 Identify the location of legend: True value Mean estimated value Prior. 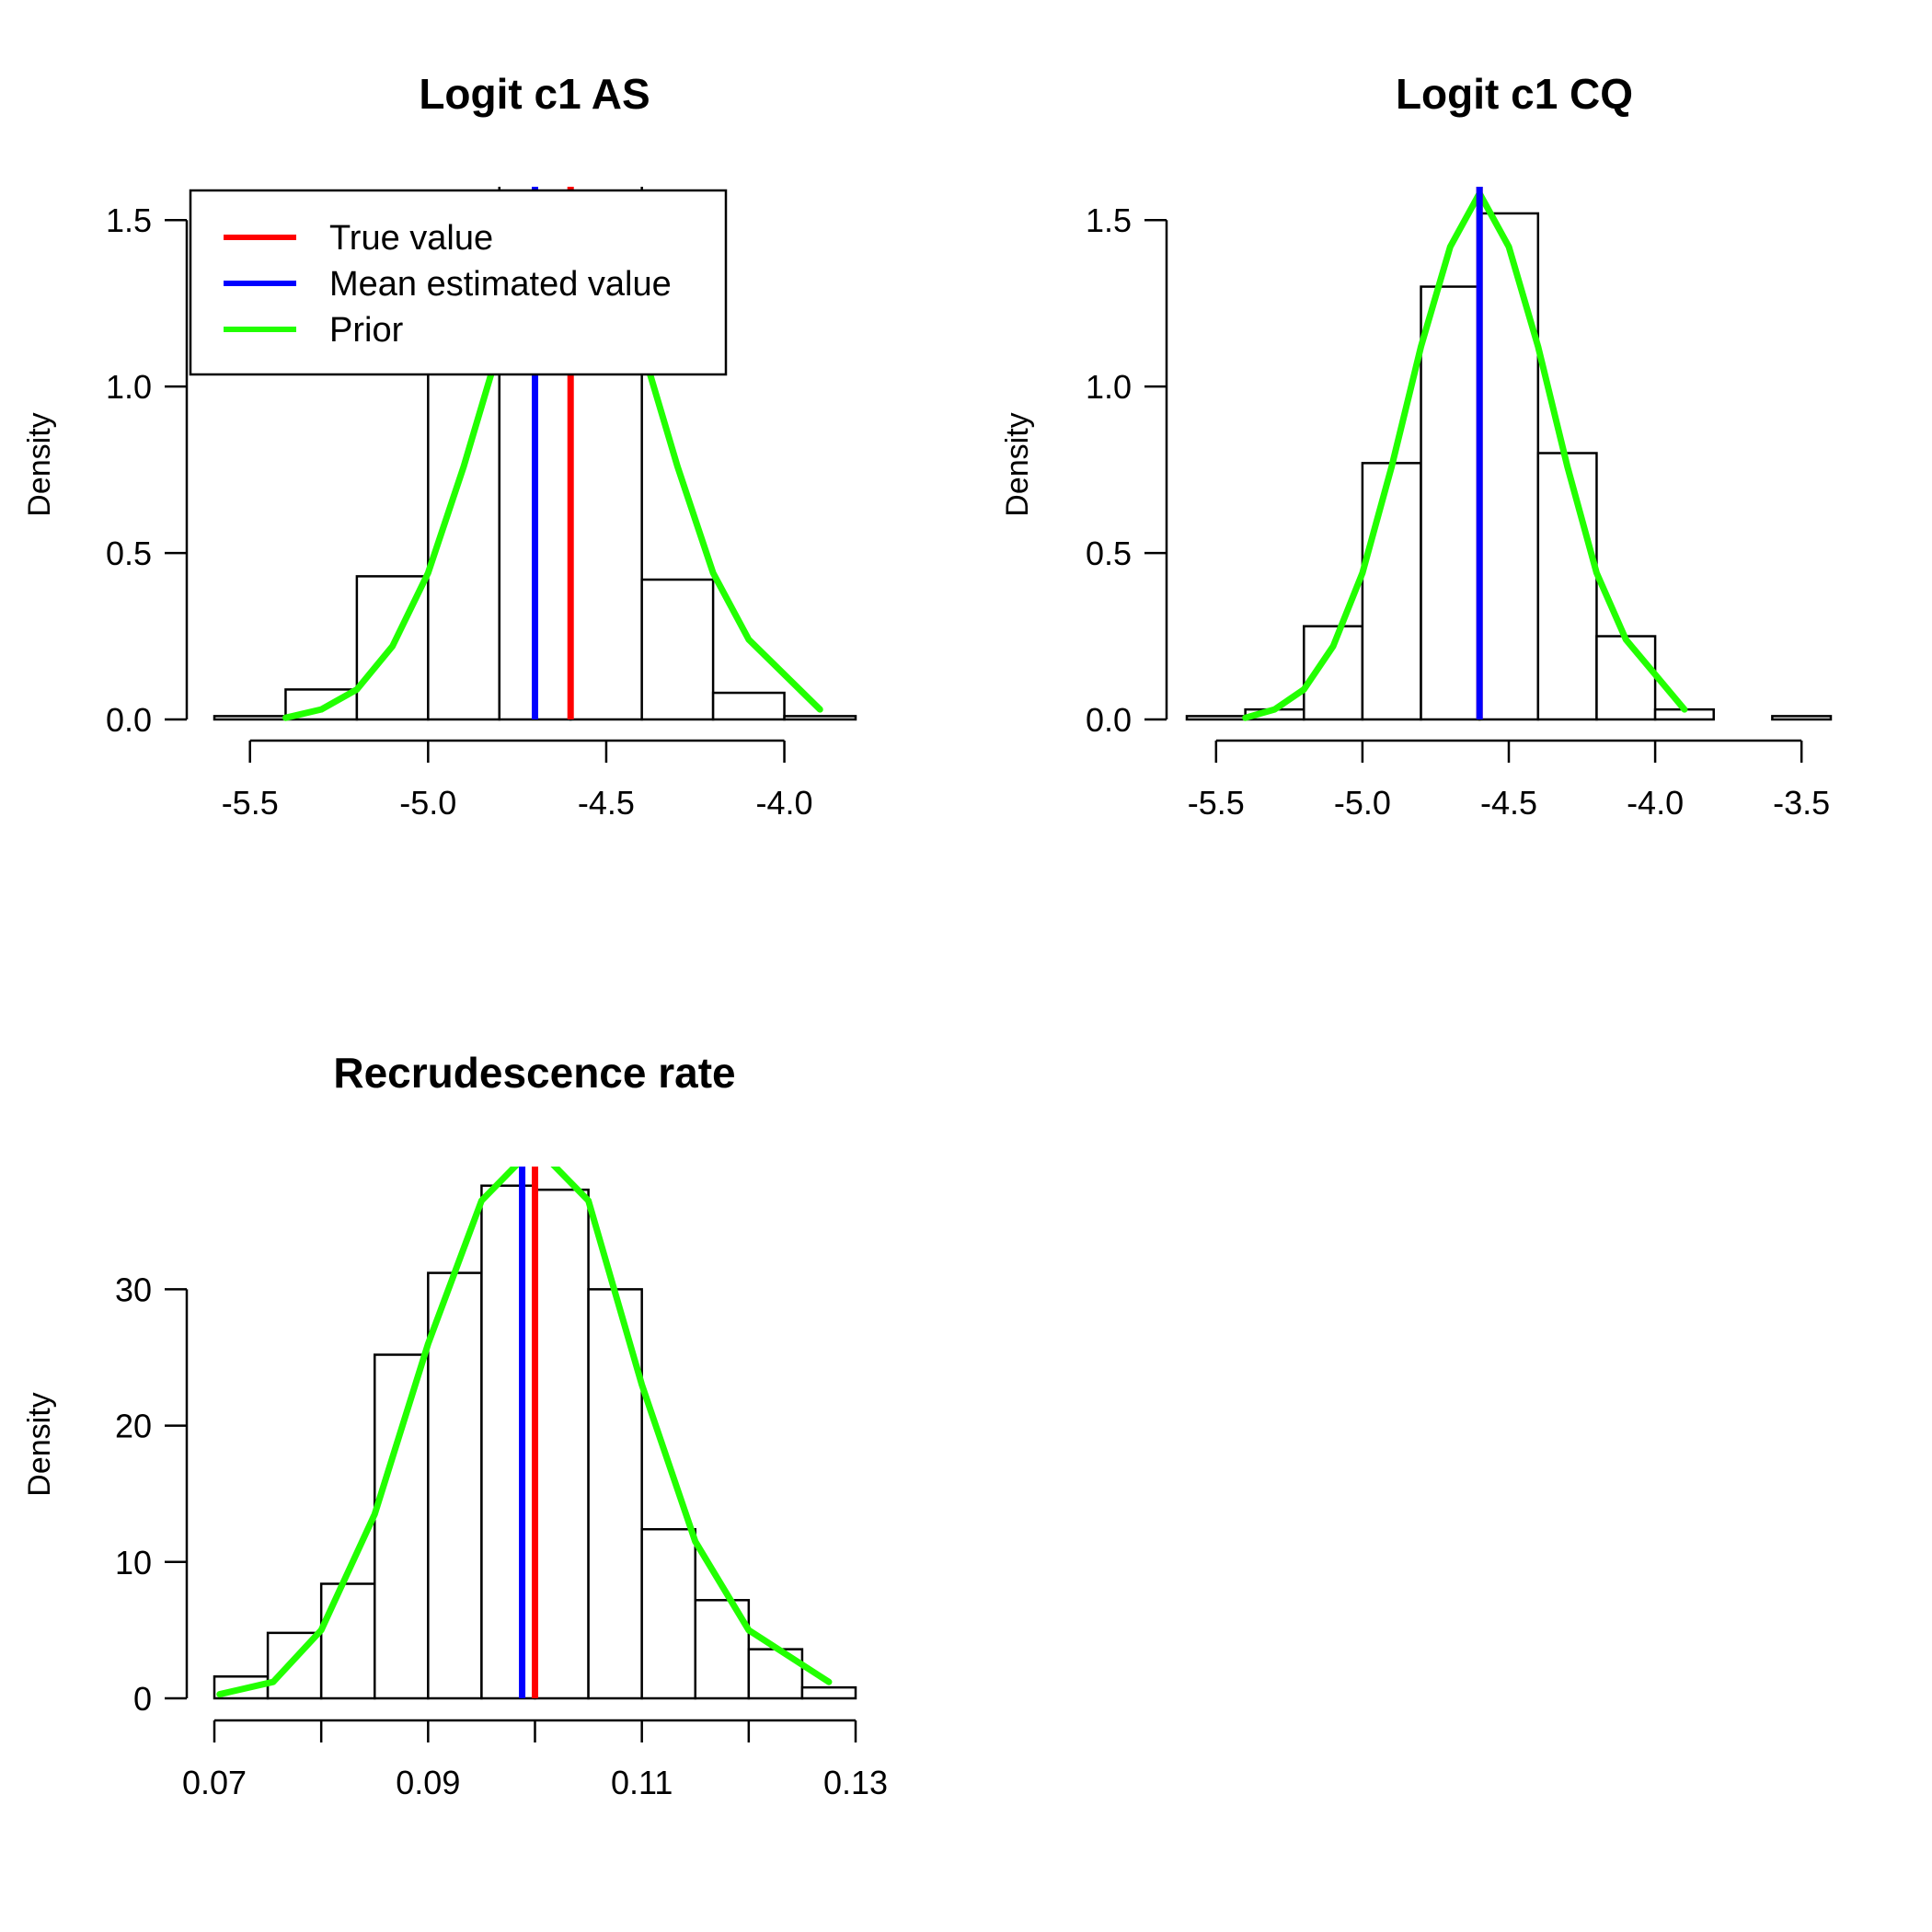
(458, 282).